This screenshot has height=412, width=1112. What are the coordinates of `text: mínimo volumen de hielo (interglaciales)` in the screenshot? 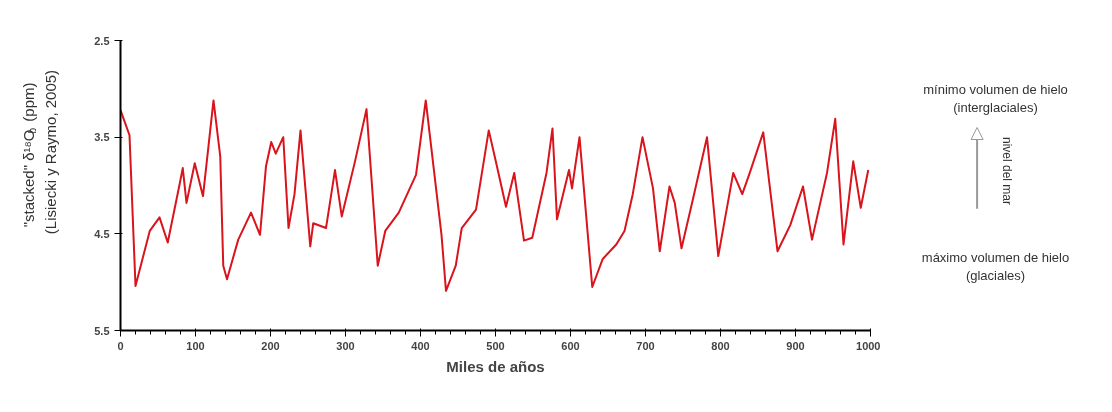 It's located at (995, 98).